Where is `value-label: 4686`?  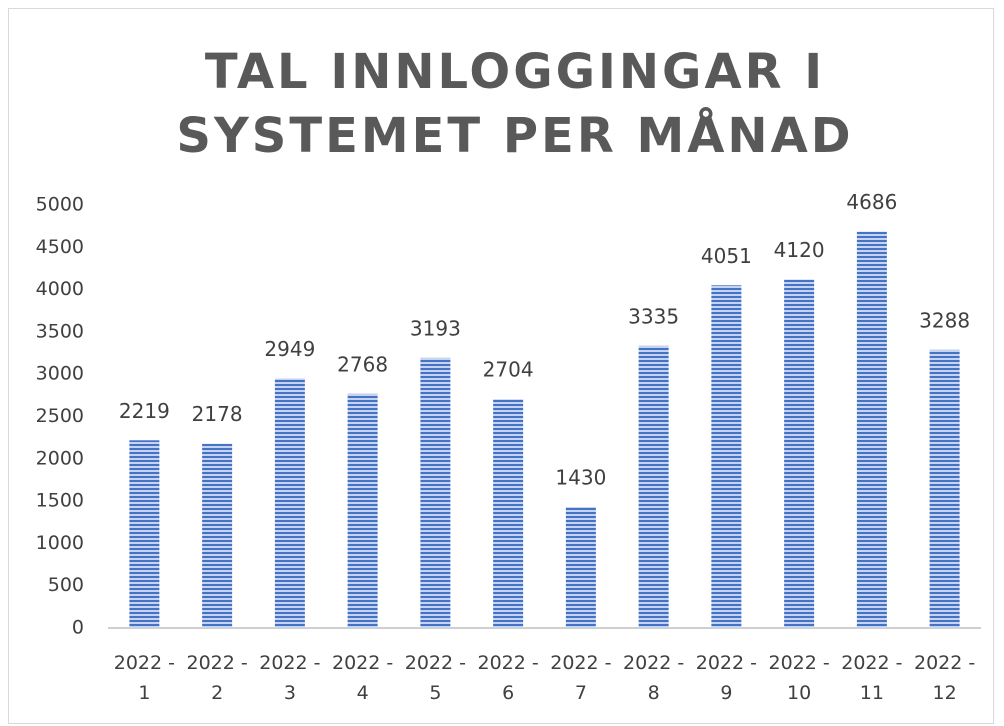 value-label: 4686 is located at coordinates (871, 202).